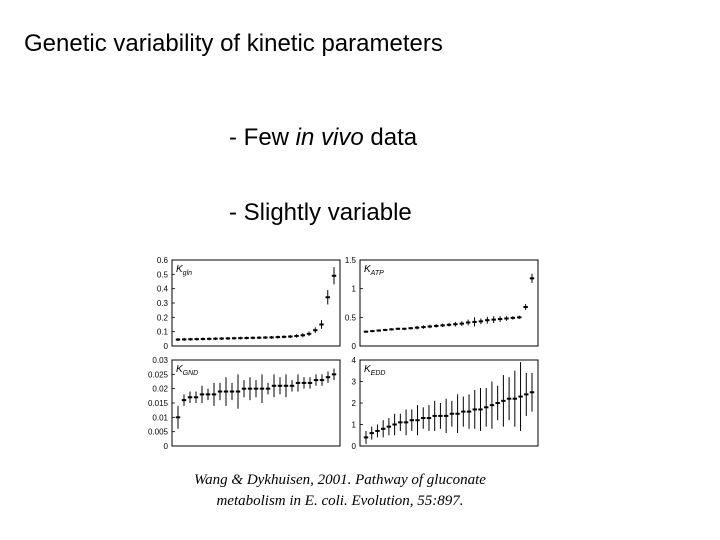 The height and width of the screenshot is (540, 720). I want to click on y-tick-label: 0.025, so click(158, 374).